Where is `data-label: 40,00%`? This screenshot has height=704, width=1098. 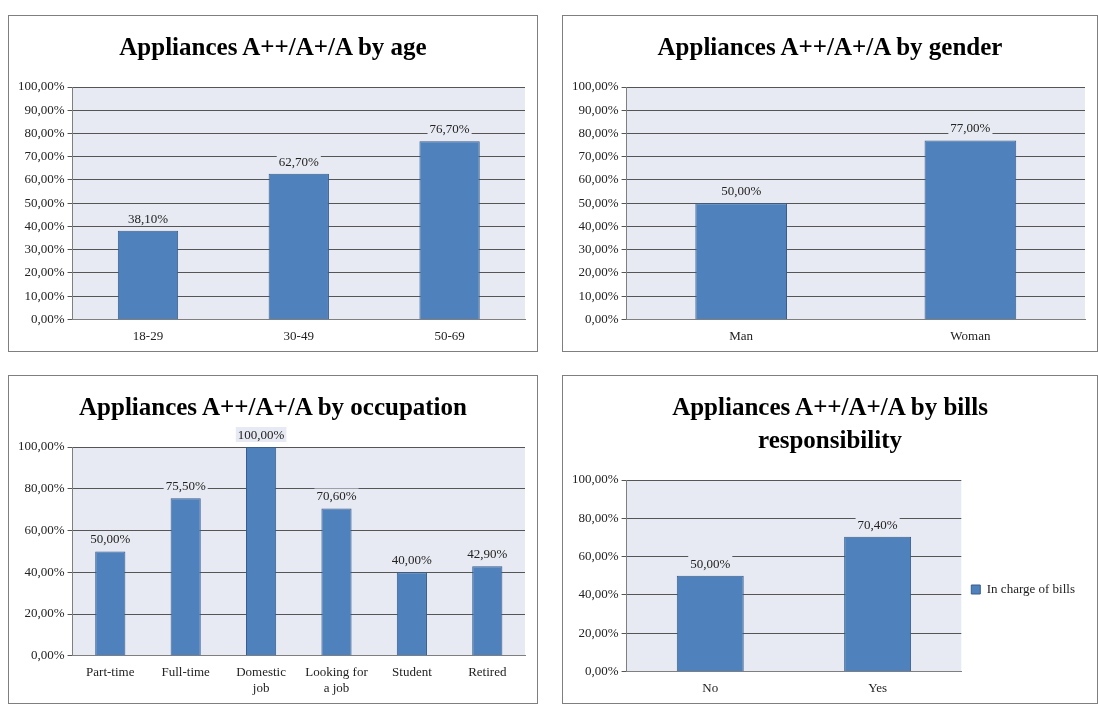 data-label: 40,00% is located at coordinates (412, 560).